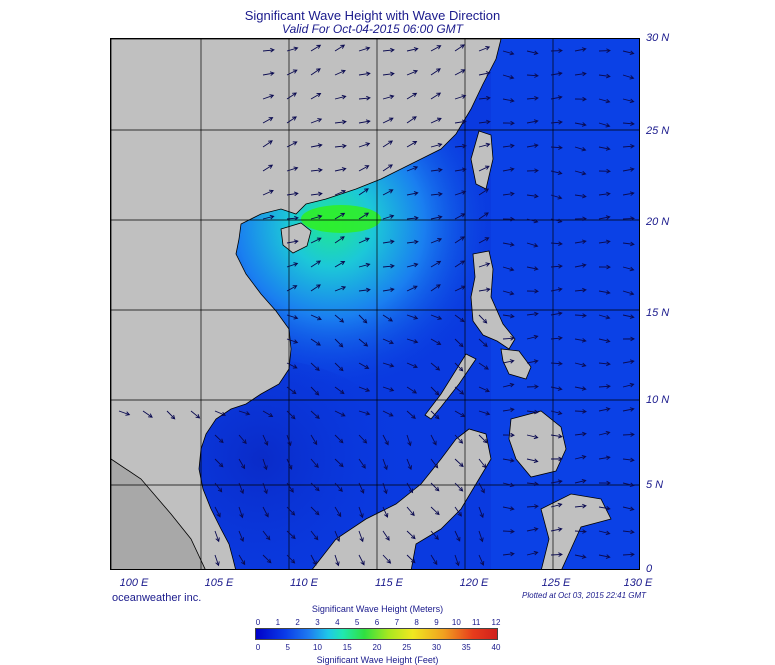 The width and height of the screenshot is (775, 665). I want to click on legend-meter-tick: 4, so click(337, 622).